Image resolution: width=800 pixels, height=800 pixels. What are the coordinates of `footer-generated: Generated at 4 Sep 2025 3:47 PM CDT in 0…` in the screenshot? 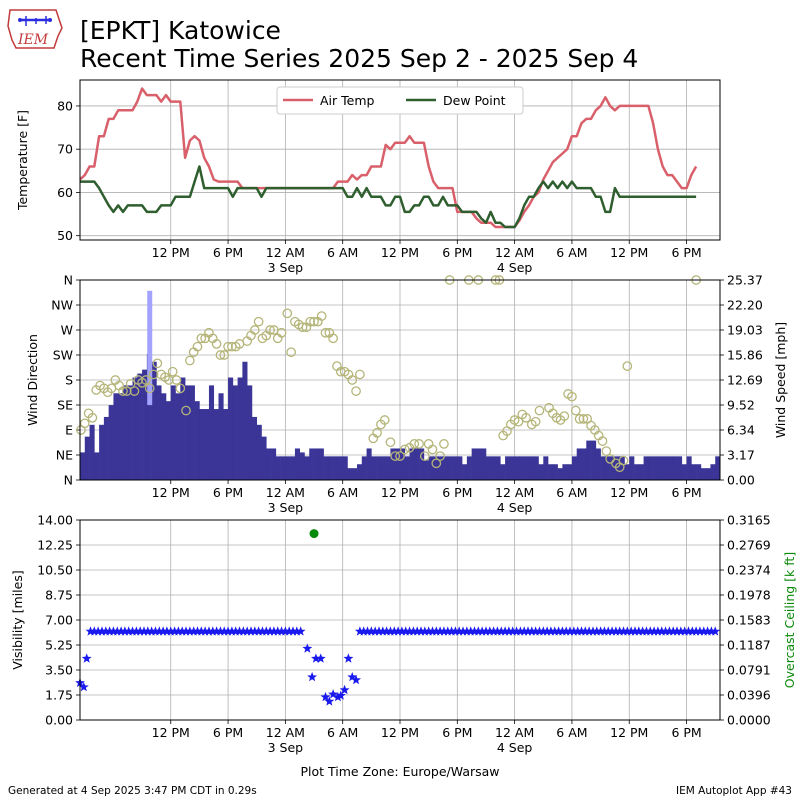 It's located at (132, 791).